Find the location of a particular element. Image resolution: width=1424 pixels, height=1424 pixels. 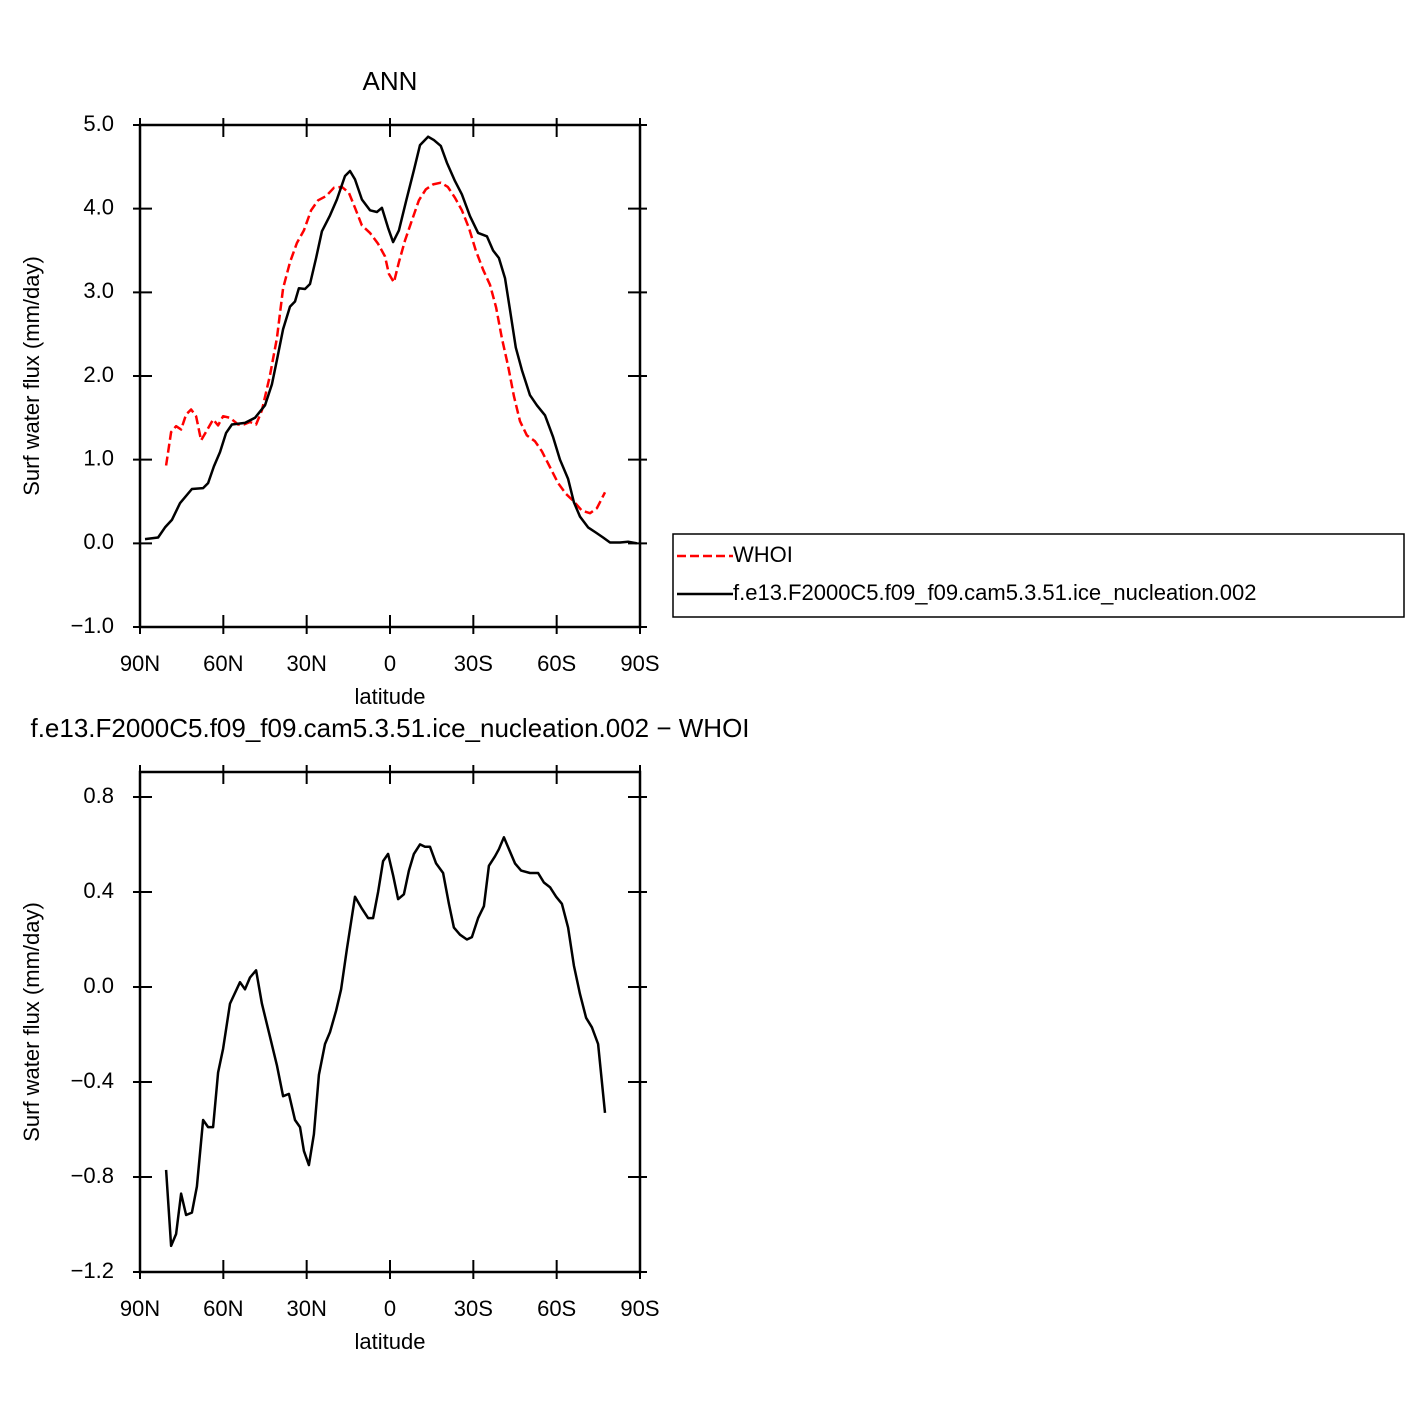

y-tick-label: 1.0 is located at coordinates (98, 457).